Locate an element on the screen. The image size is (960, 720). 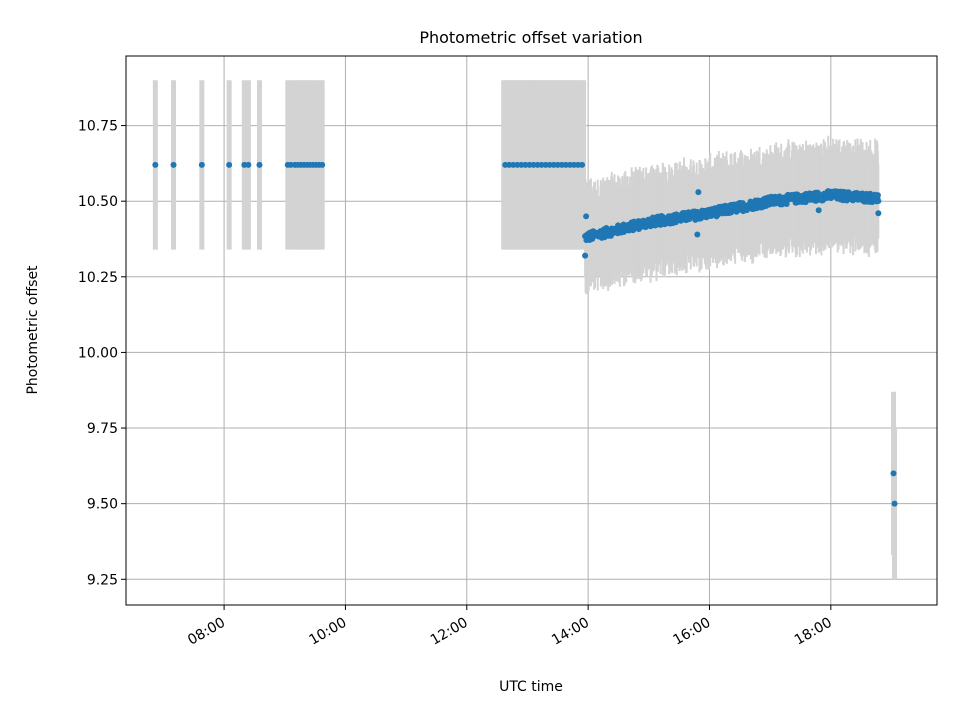
x-tick-label: 08:00 is located at coordinates (206, 632).